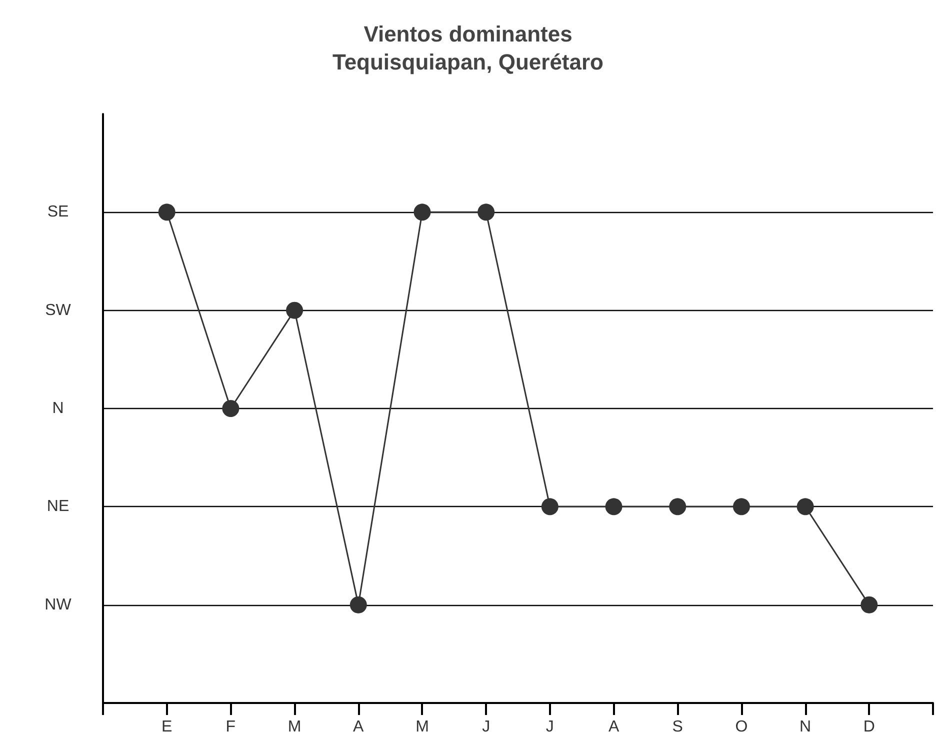  I want to click on x-tick-label: O, so click(741, 727).